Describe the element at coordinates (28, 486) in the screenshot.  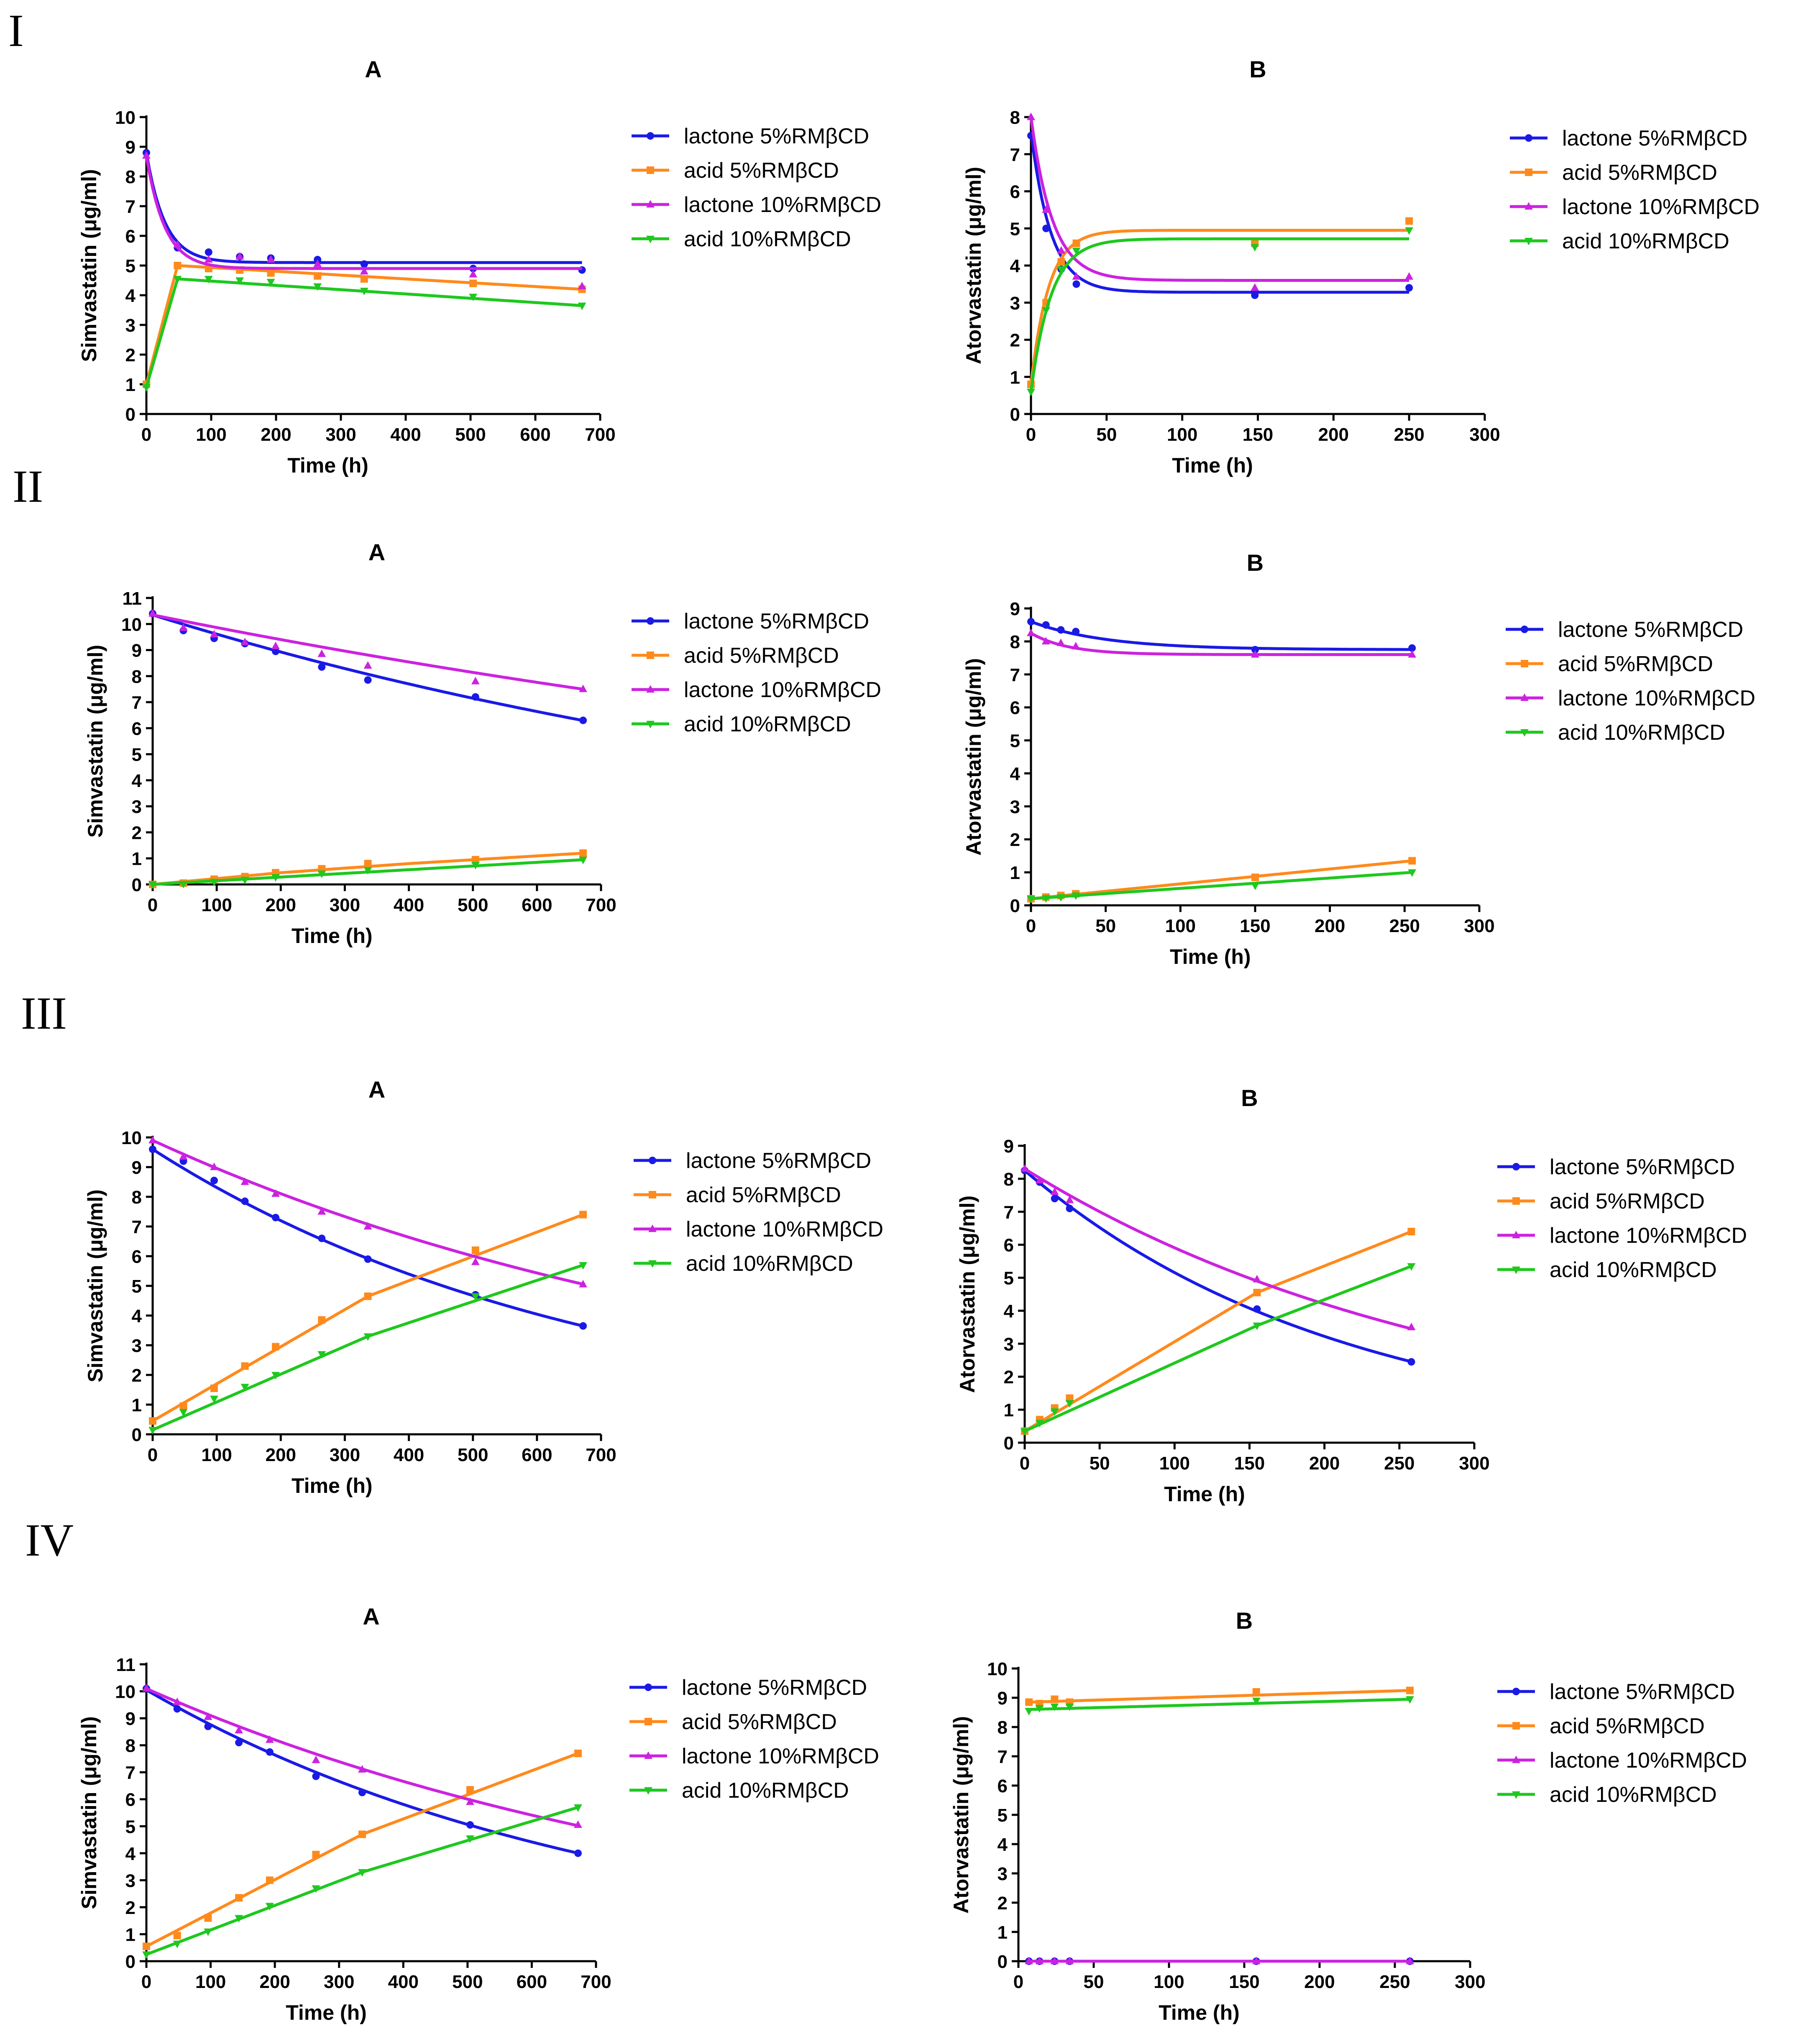
I see `row-label-II: II` at that location.